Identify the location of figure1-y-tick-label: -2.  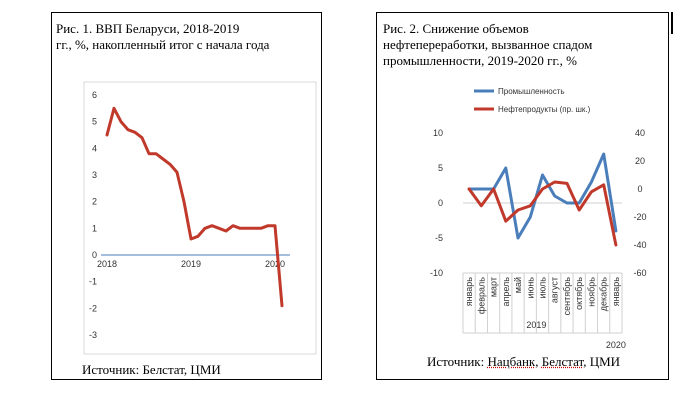
(93, 308).